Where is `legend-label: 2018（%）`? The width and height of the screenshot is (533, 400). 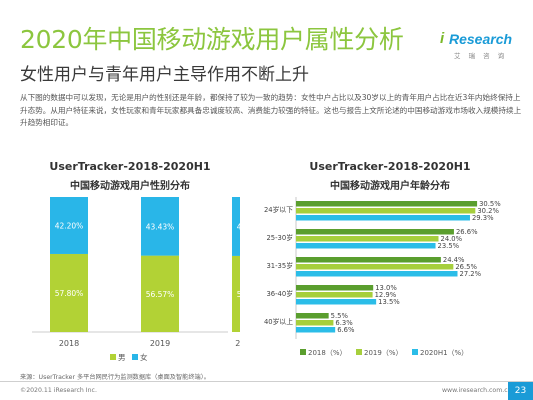 legend-label: 2018（%） is located at coordinates (327, 353).